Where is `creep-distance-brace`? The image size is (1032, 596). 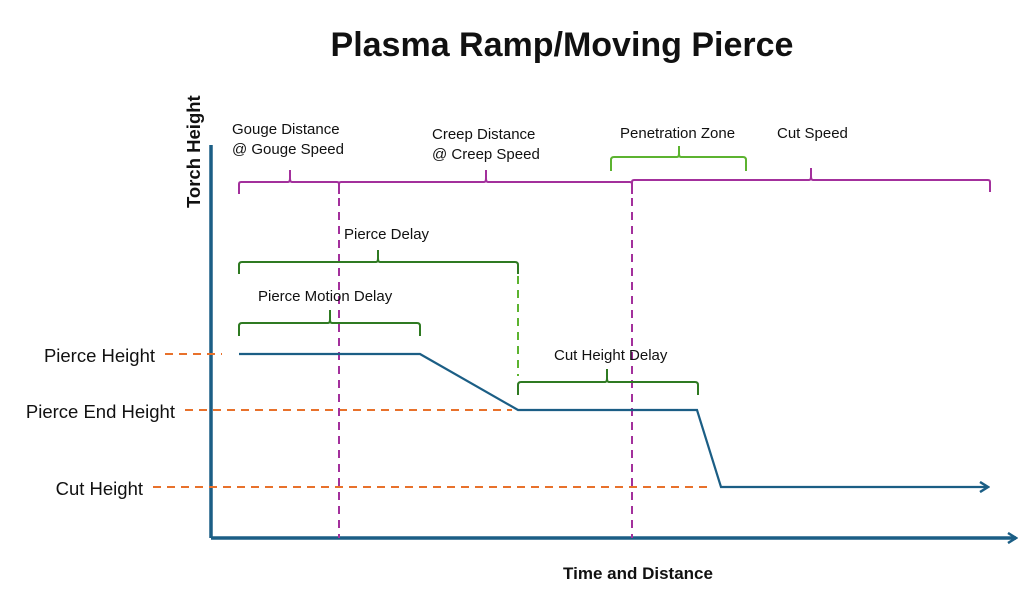
creep-distance-brace is located at coordinates (485, 182).